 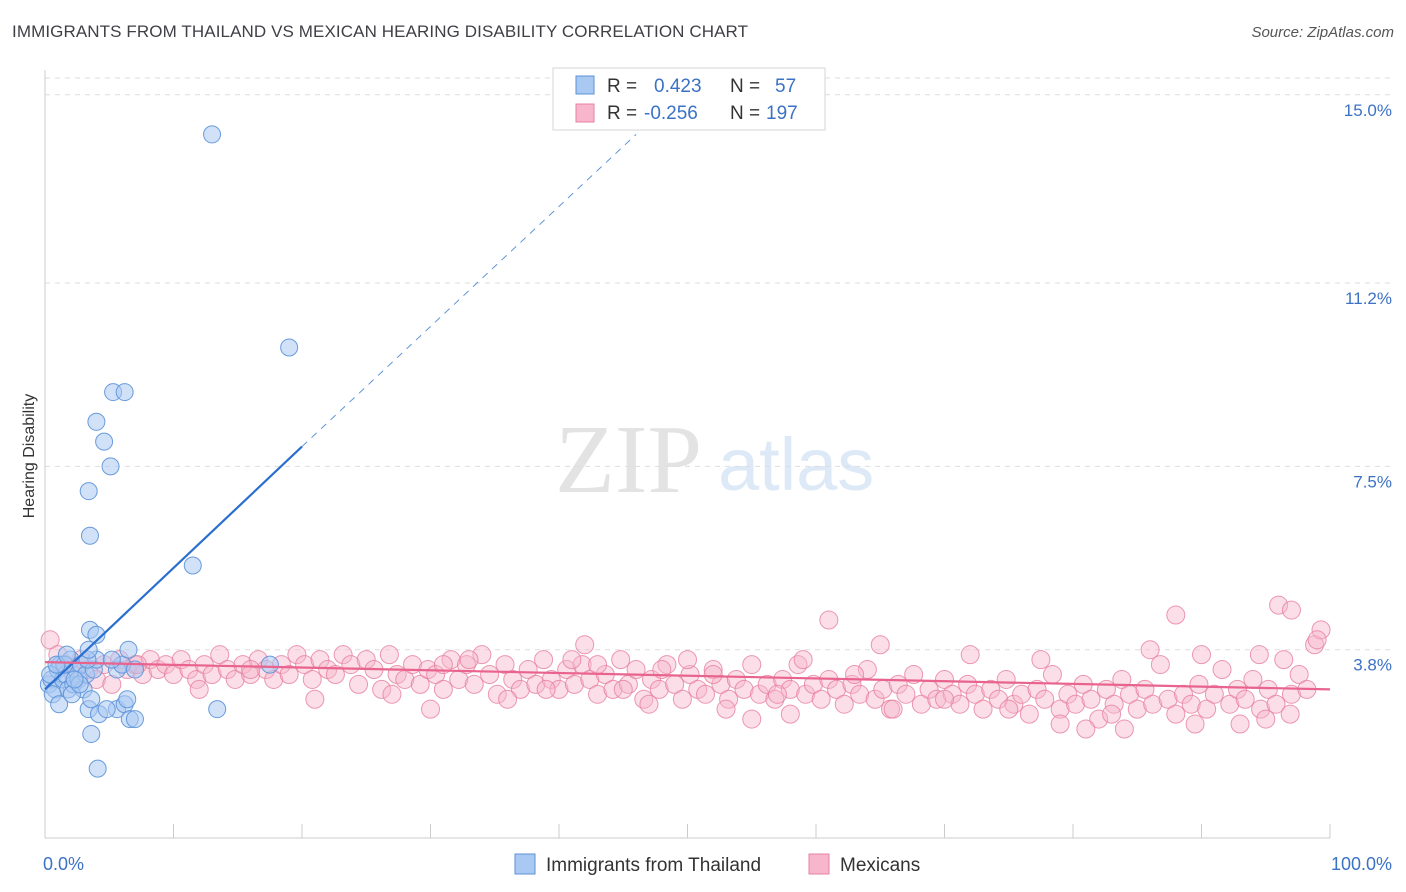 I want to click on thailand-trend-extension, so click(x=469, y=290).